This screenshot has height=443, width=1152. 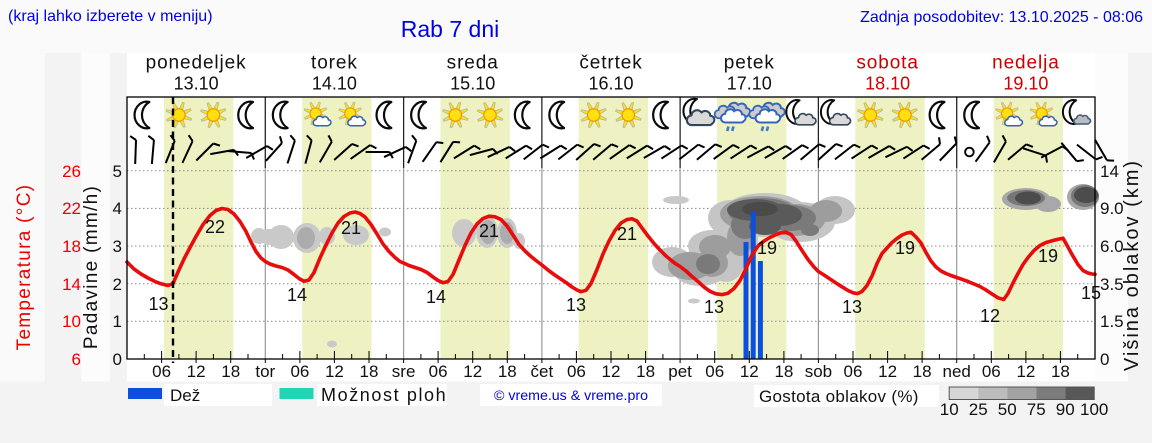 What do you see at coordinates (818, 371) in the screenshot?
I see `svg-text: sob` at bounding box center [818, 371].